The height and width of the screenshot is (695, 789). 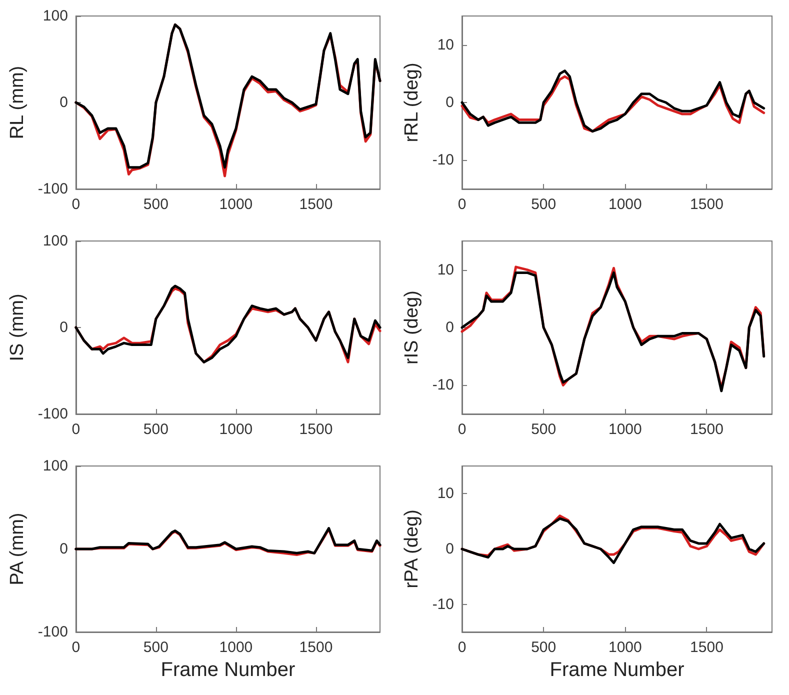 What do you see at coordinates (613, 540) in the screenshot?
I see `line-series` at bounding box center [613, 540].